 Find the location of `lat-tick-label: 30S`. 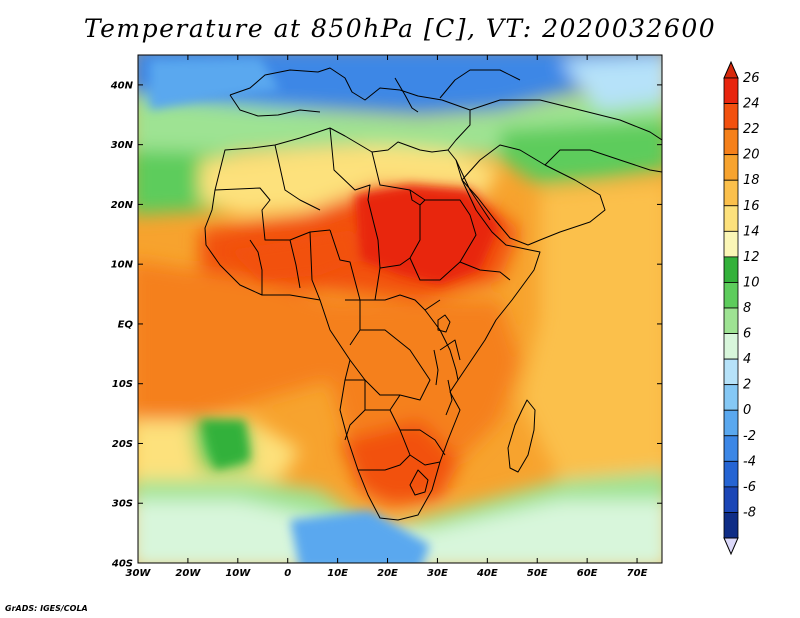

lat-tick-label: 30S is located at coordinates (122, 504).